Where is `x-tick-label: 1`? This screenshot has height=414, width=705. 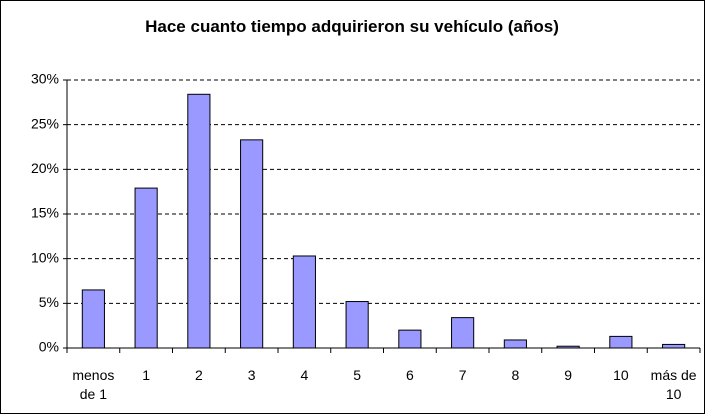
x-tick-label: 1 is located at coordinates (146, 375).